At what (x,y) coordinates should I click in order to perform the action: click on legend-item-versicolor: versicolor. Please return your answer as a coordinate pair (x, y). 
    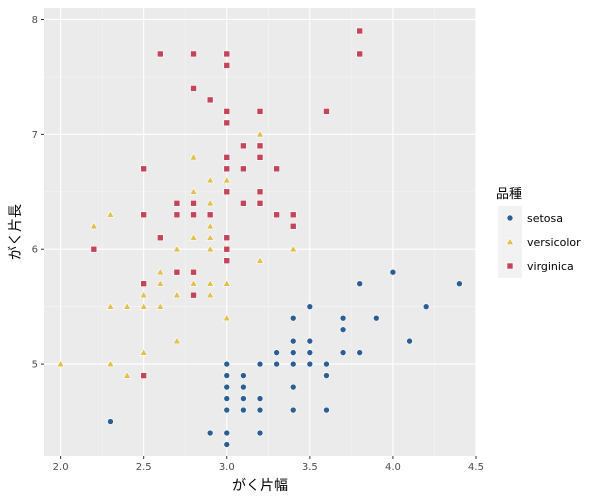
    Looking at the image, I should click on (539, 242).